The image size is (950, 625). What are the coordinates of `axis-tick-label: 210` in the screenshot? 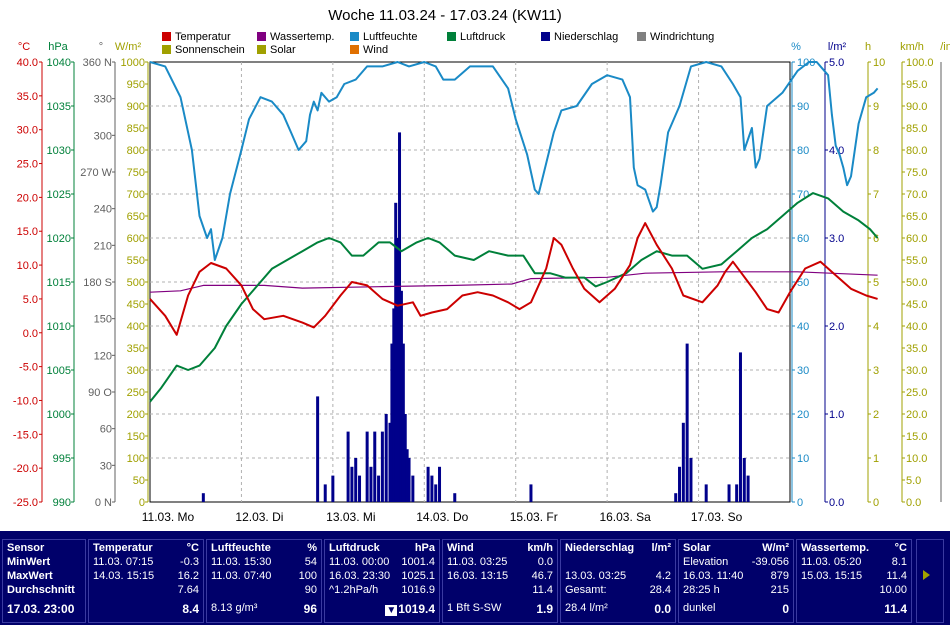 It's located at (103, 246).